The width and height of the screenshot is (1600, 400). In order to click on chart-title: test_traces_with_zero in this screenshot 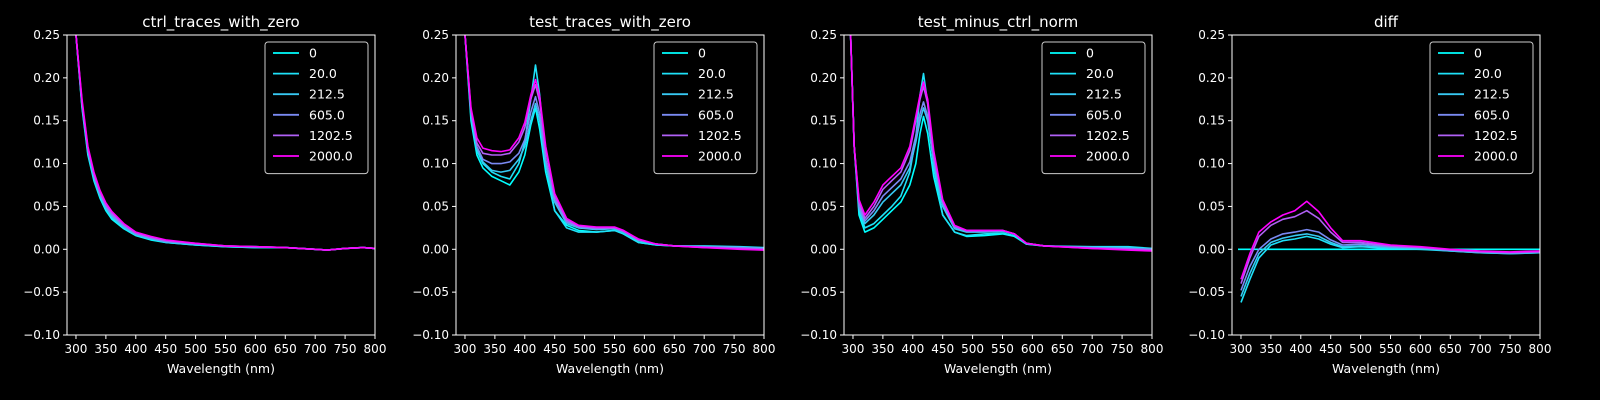, I will do `click(610, 22)`.